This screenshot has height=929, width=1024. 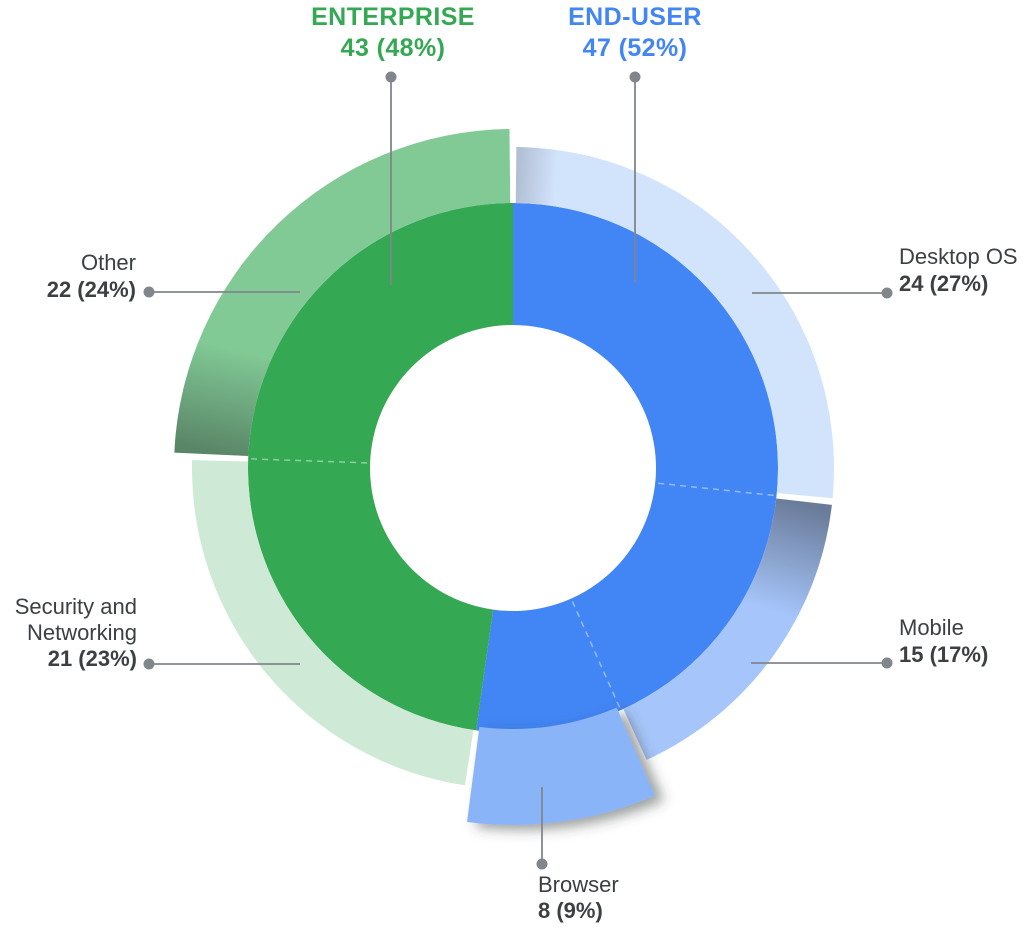 I want to click on callout-security-networking: Security and Networking 21 (23%), so click(x=68, y=633).